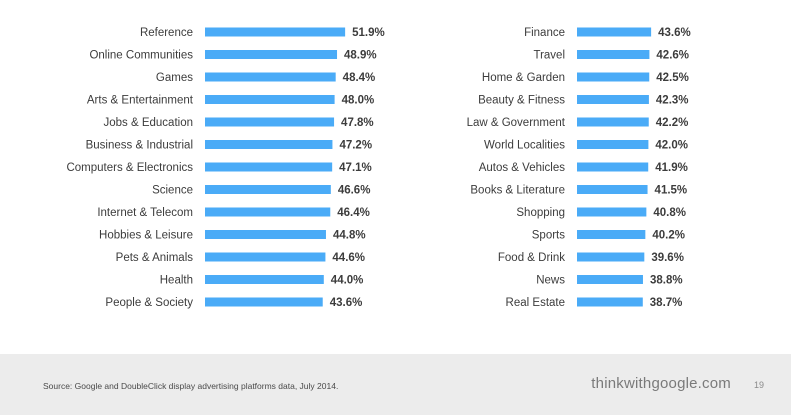  Describe the element at coordinates (347, 281) in the screenshot. I see `value-label: 44.0%` at that location.